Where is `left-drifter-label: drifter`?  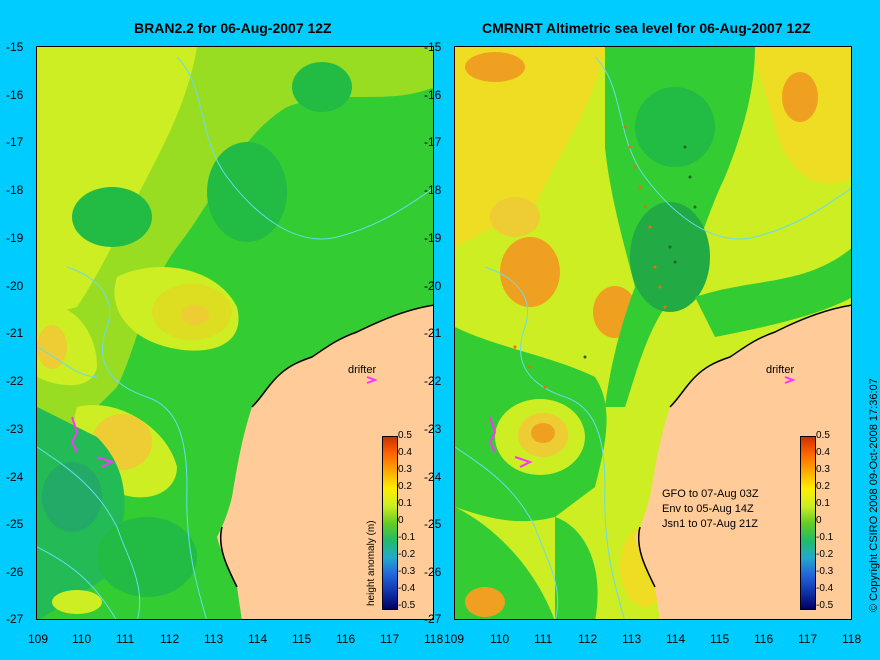
left-drifter-label: drifter is located at coordinates (362, 370).